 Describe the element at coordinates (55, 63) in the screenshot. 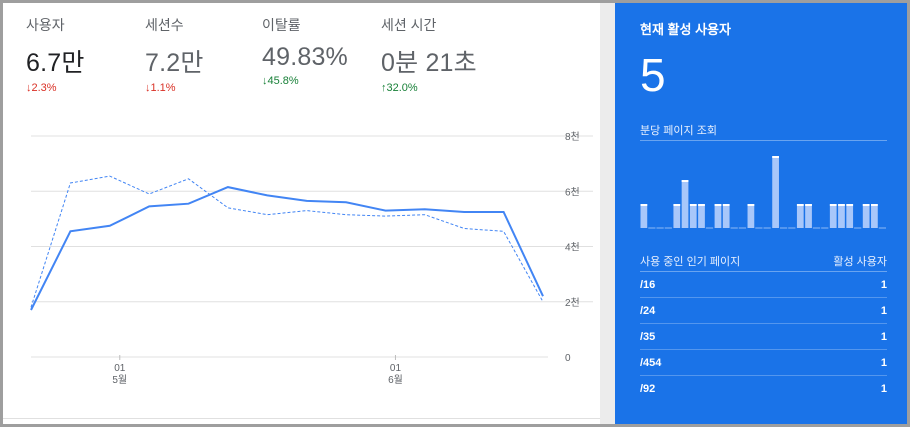

I see `metric-value: 6.7만` at that location.